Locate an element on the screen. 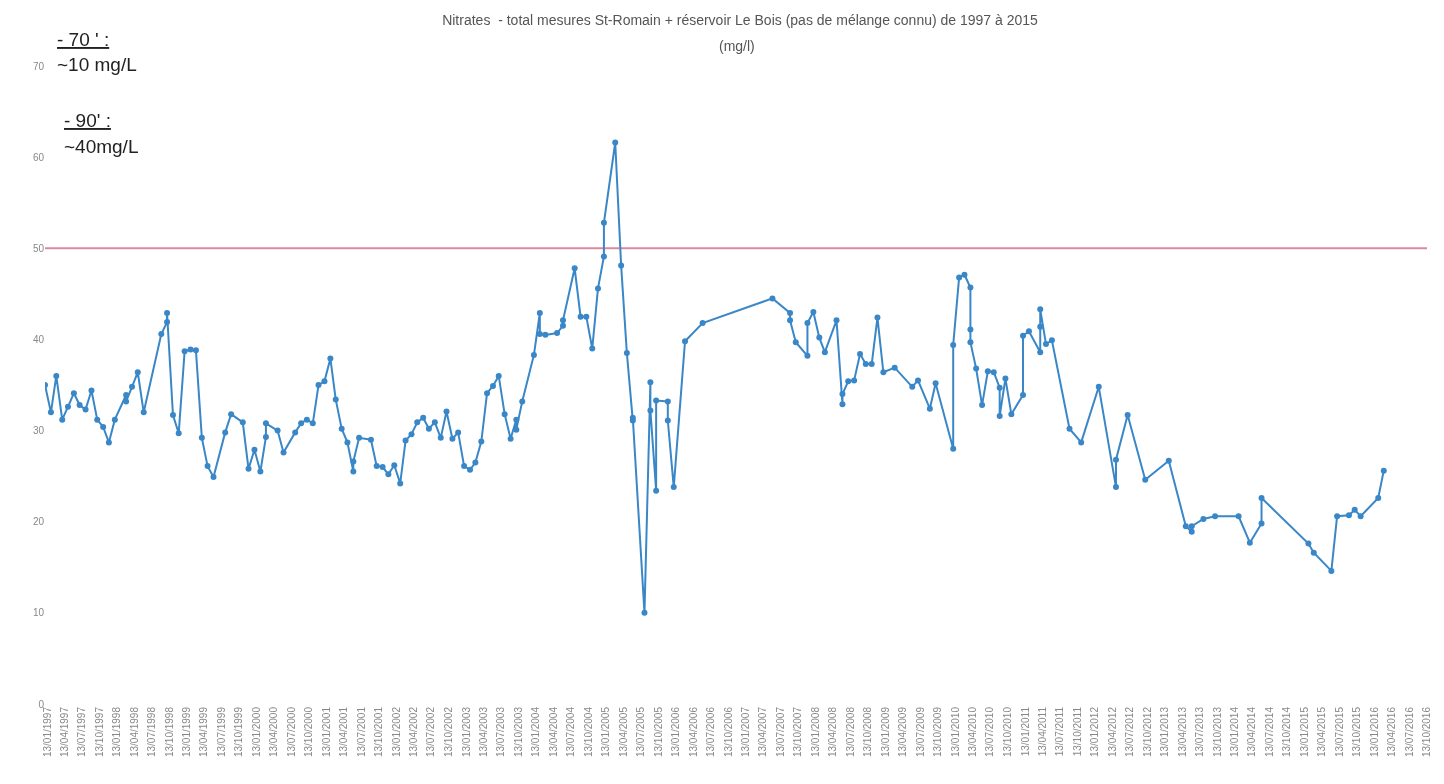  x-tick-label: 13/04/2012 is located at coordinates (1112, 732).